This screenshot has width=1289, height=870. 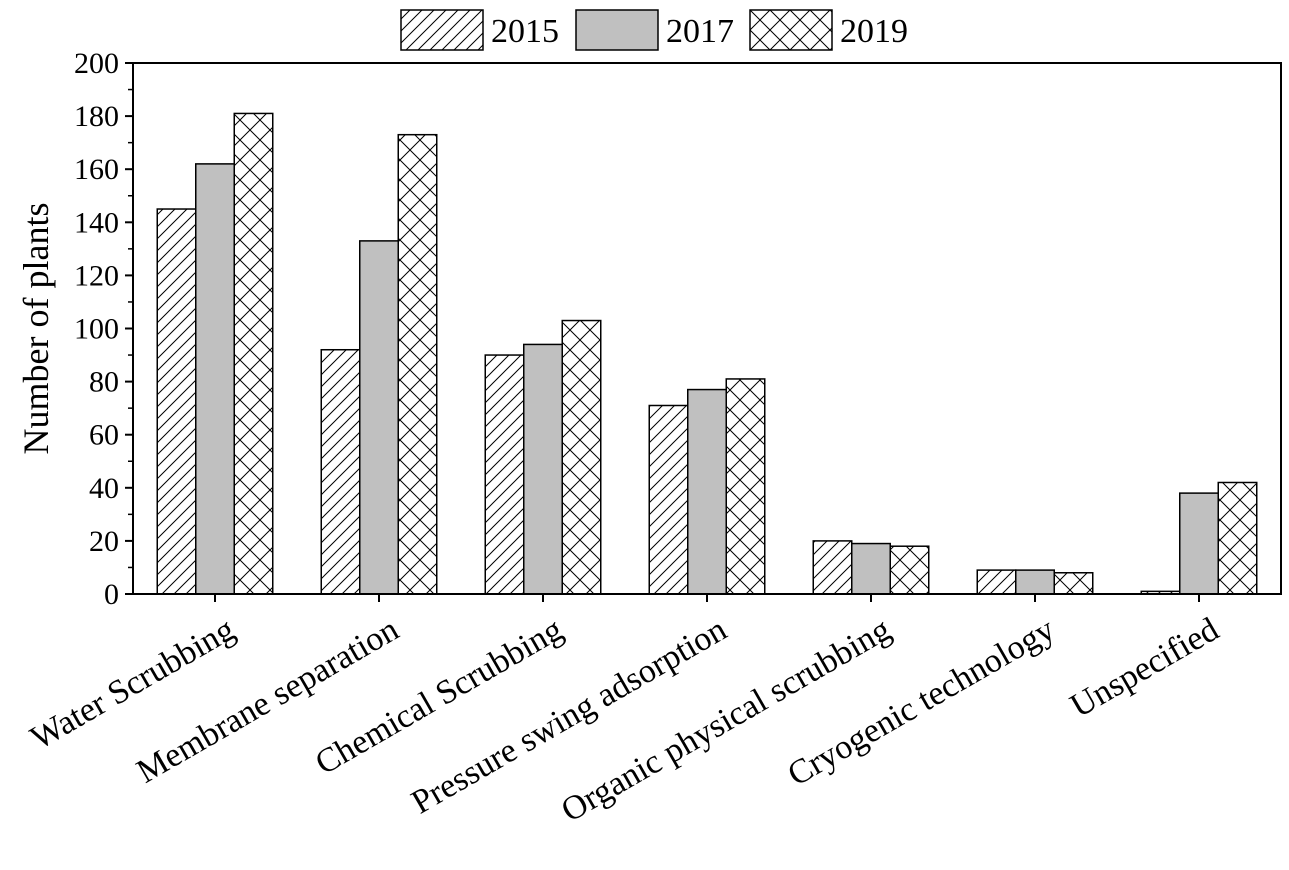 What do you see at coordinates (111, 594) in the screenshot?
I see `y-tick-label: 0` at bounding box center [111, 594].